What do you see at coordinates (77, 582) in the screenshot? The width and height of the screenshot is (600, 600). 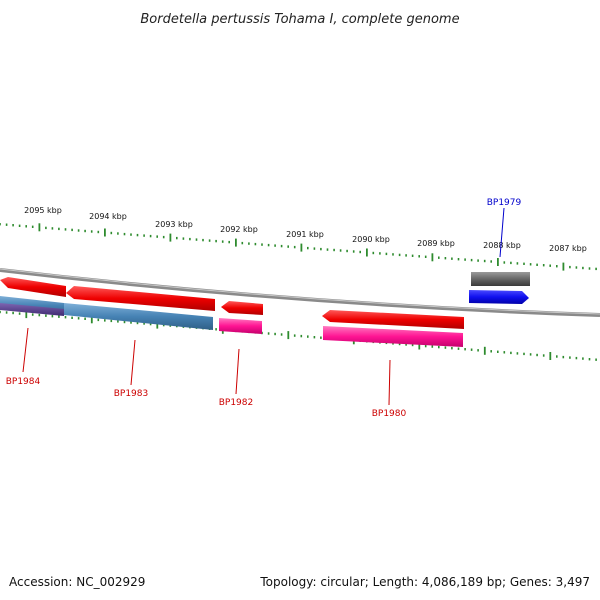 I see `accession-label: Accession: NC_002929` at bounding box center [77, 582].